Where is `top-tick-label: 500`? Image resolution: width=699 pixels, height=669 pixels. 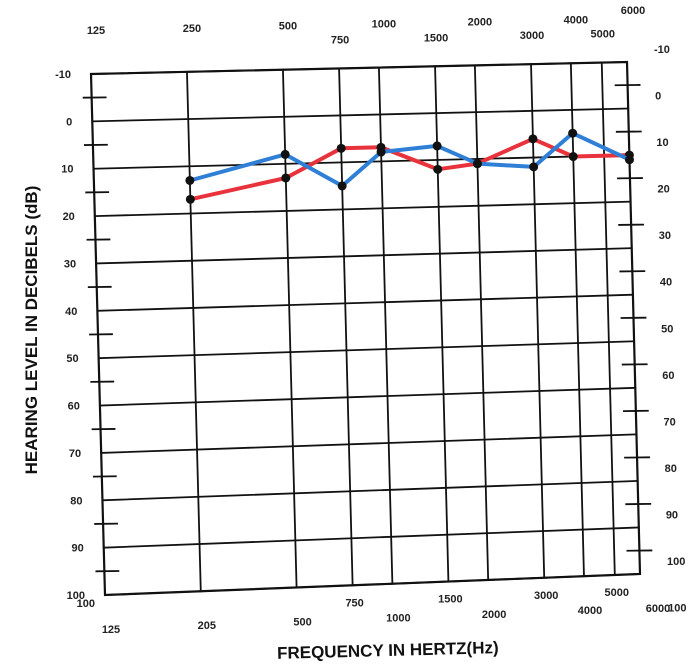
top-tick-label: 500 is located at coordinates (288, 27).